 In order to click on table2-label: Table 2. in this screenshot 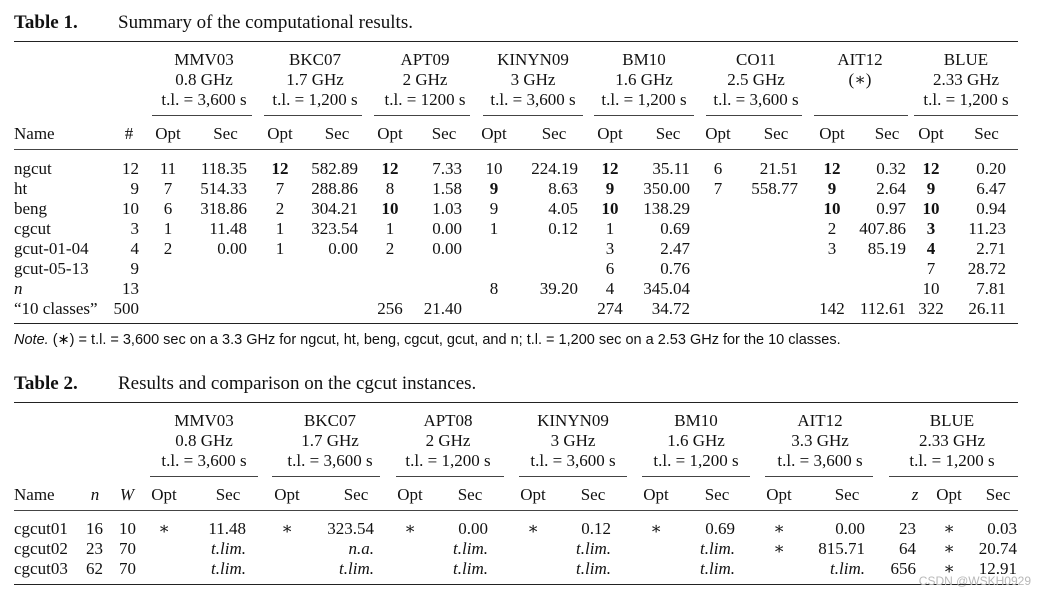, I will do `click(46, 383)`.